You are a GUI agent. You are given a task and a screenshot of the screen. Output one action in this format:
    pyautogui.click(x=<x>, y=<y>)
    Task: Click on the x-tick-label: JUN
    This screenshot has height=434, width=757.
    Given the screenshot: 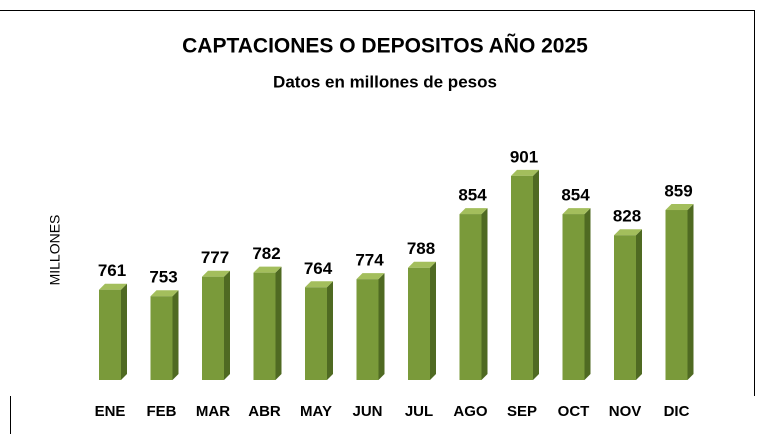 What is the action you would take?
    pyautogui.click(x=367, y=411)
    